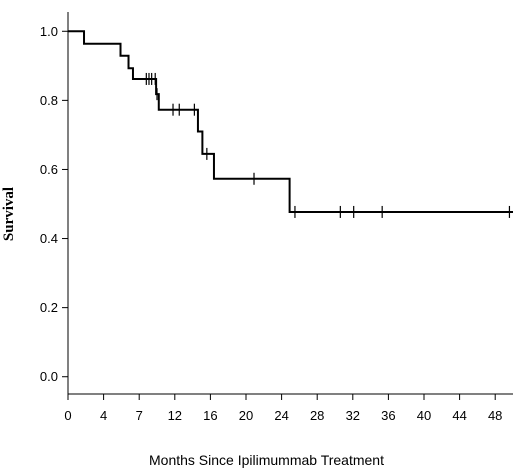 The height and width of the screenshot is (469, 520). Describe the element at coordinates (459, 415) in the screenshot. I see `x-tick-label: 44` at that location.